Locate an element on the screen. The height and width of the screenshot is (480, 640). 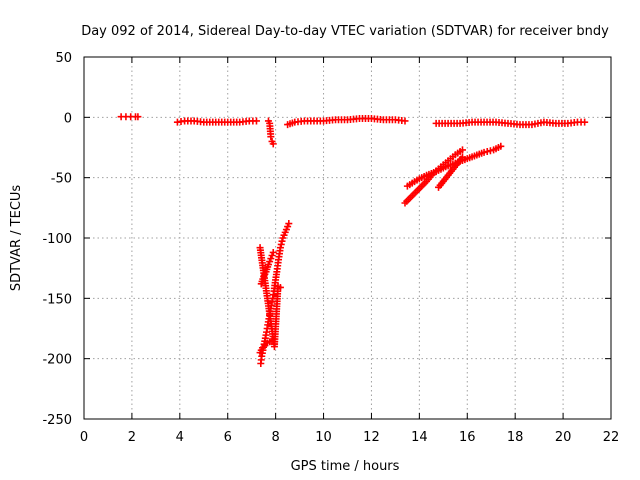
x-tick-label: 20 is located at coordinates (563, 437).